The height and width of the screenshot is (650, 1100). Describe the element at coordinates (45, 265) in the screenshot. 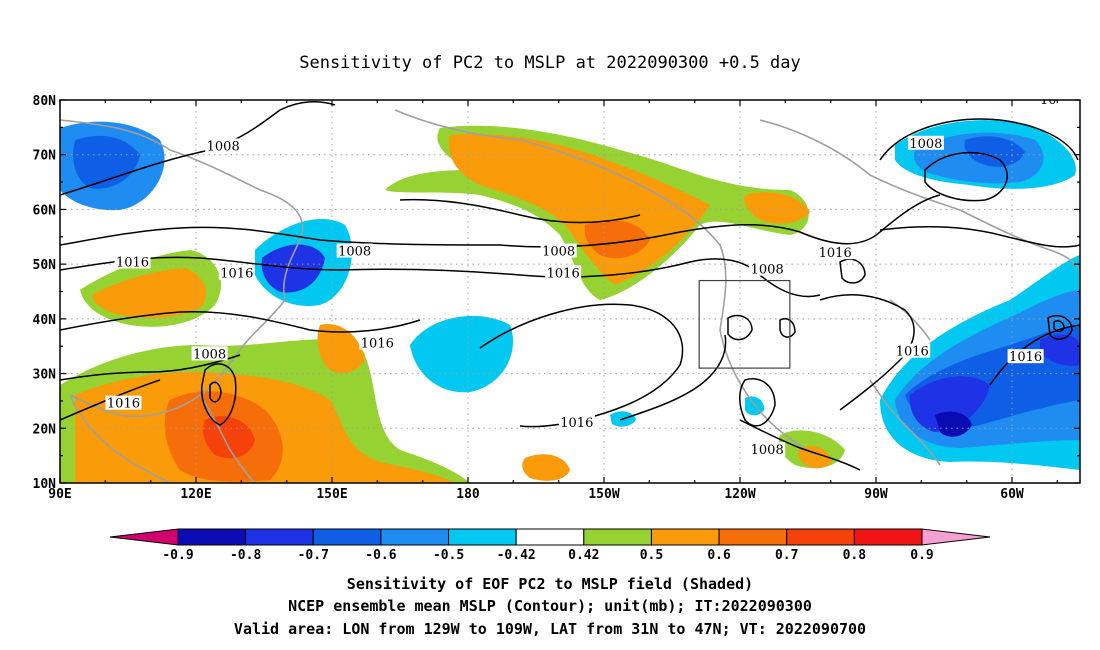

I see `lat-tick-label: 50N` at that location.